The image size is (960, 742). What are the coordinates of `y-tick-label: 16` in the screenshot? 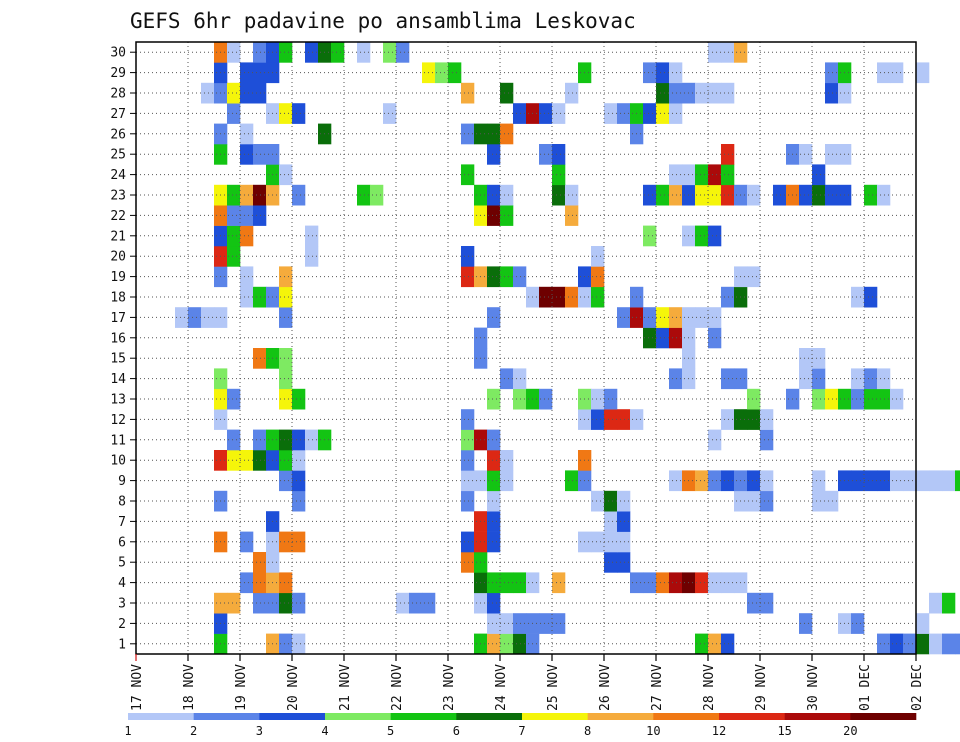 It's located at (118, 338).